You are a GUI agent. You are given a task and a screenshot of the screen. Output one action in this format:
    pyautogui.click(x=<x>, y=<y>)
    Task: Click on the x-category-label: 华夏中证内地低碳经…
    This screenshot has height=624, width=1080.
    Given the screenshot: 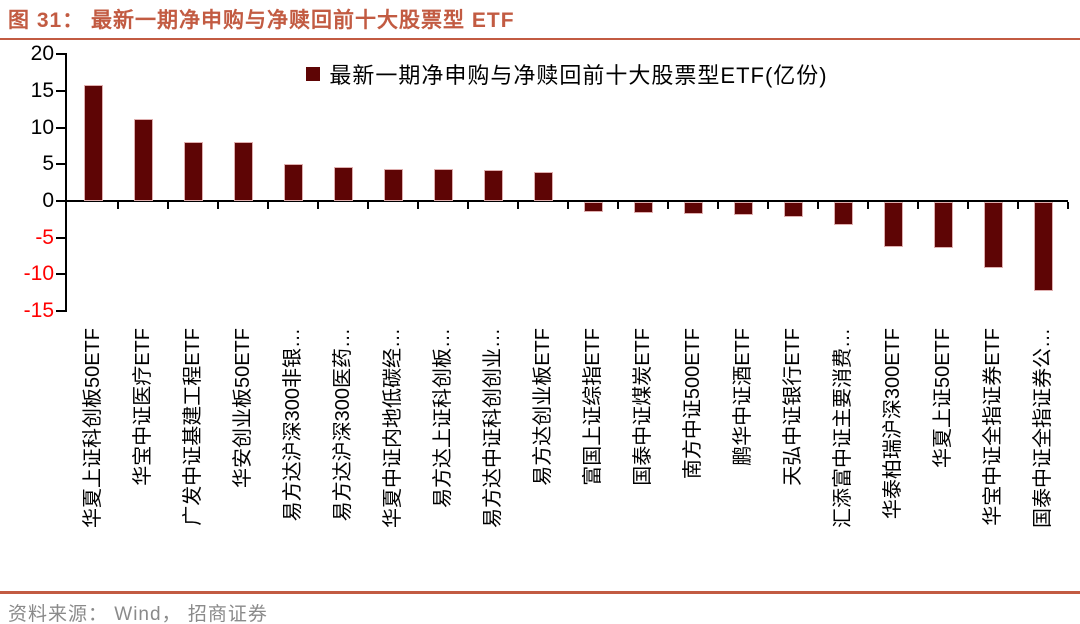 What is the action you would take?
    pyautogui.click(x=392, y=428)
    